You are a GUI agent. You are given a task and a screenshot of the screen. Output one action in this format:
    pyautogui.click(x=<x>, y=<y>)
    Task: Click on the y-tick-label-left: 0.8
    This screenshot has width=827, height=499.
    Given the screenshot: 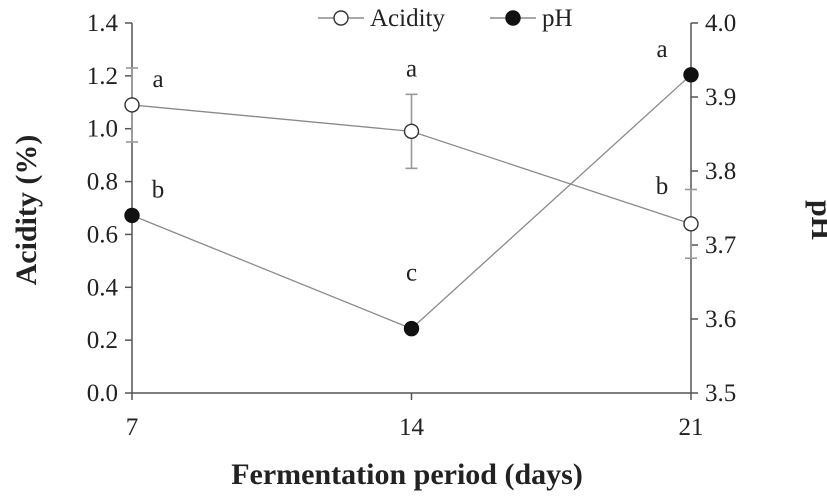 What is the action you would take?
    pyautogui.click(x=102, y=182)
    